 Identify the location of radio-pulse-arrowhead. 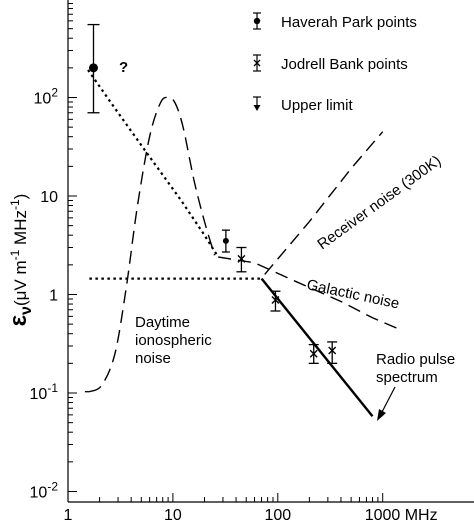
(381, 415).